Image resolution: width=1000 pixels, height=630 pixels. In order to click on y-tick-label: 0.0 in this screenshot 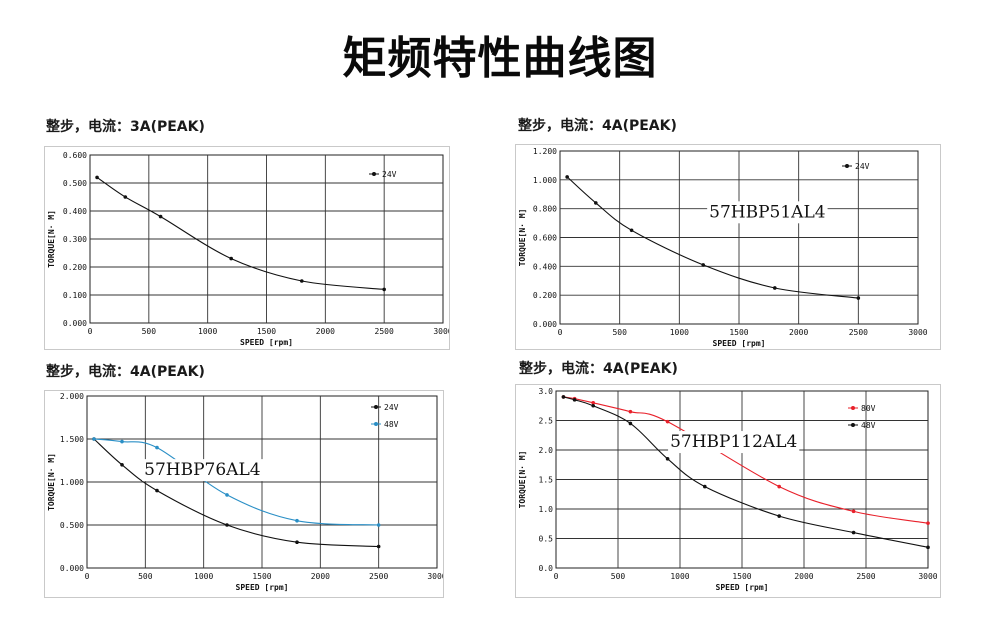, I will do `click(546, 568)`.